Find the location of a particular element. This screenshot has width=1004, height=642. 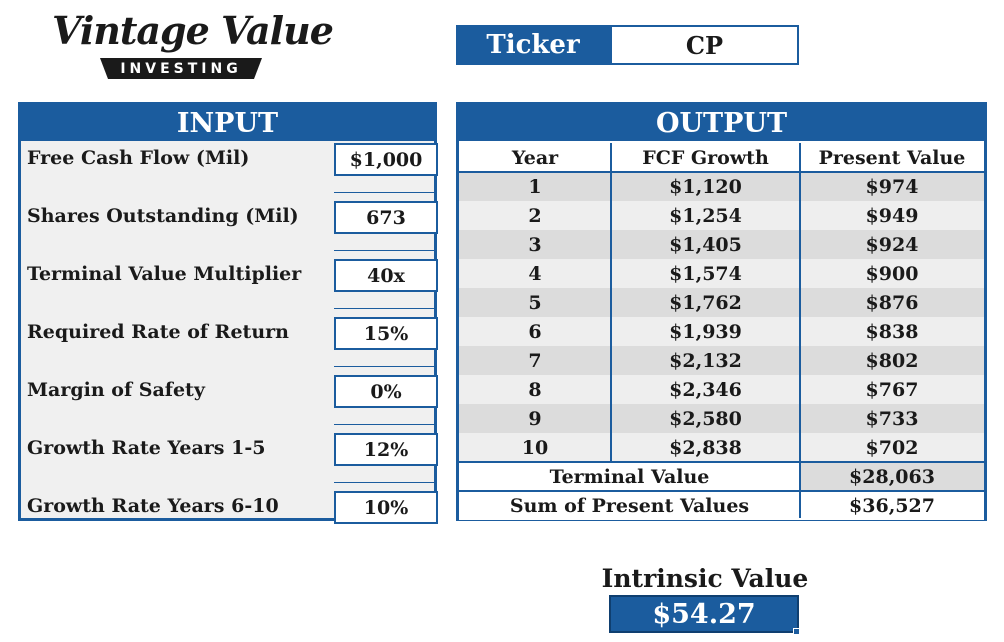

shares-outstanding-field: 673 is located at coordinates (386, 217).